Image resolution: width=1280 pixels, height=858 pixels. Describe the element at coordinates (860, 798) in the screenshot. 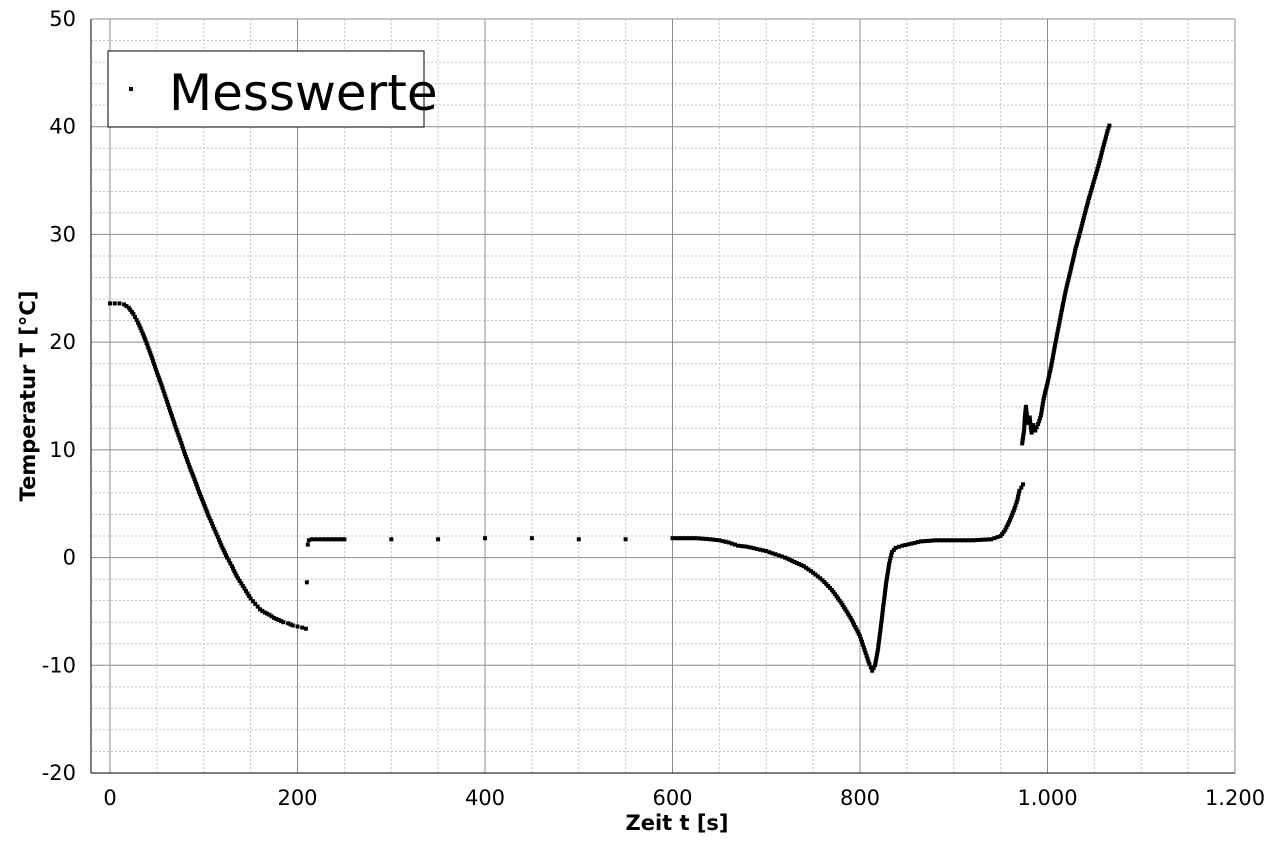

I see `x-tick-label: 800` at that location.